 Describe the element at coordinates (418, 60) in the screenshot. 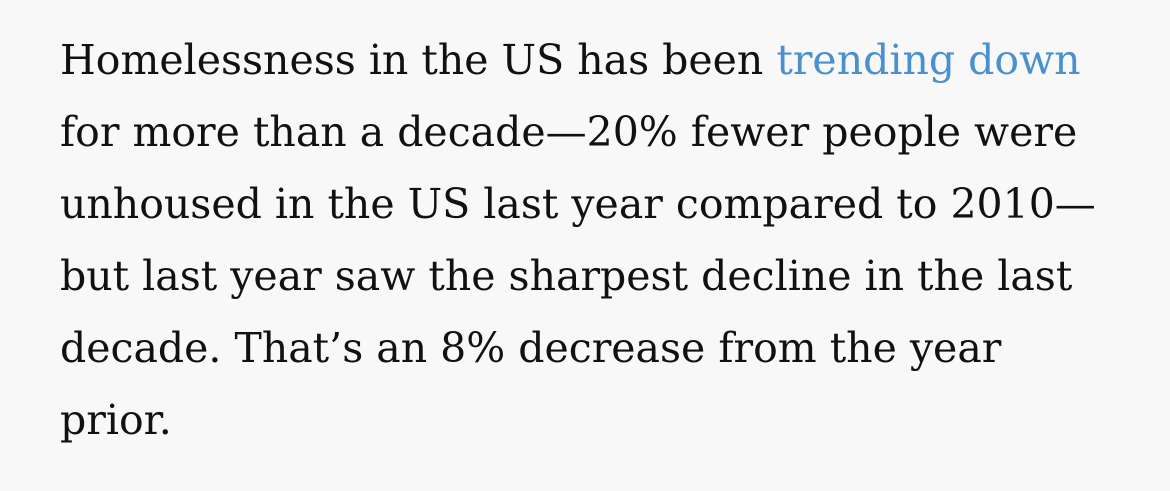

I see `paragraph-text-before-link: Homelessness in the US has been` at that location.